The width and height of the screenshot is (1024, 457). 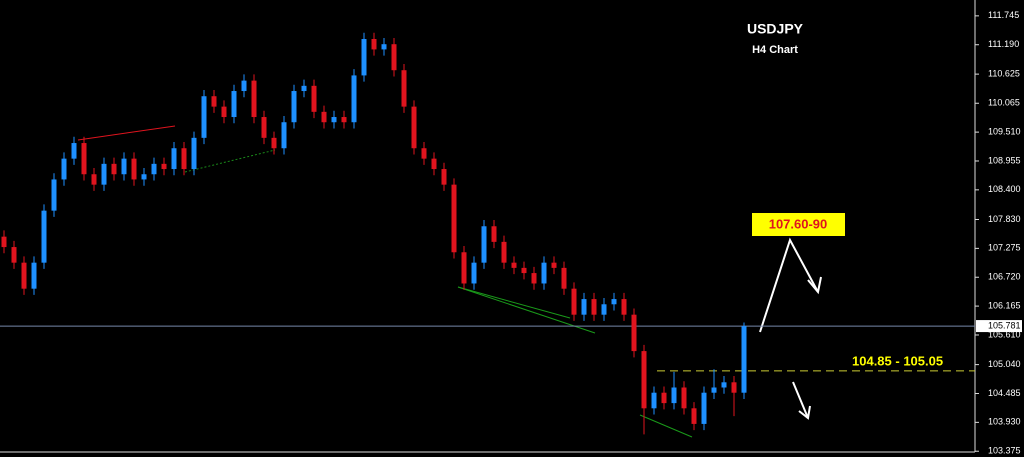 I want to click on y-tick-label: 111.745, so click(x=1003, y=15).